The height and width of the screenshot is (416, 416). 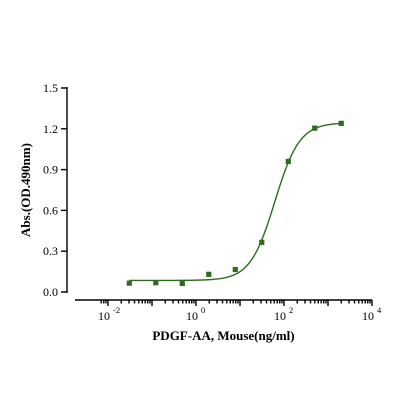 I want to click on x-tick-exponent: -2, so click(x=116, y=310).